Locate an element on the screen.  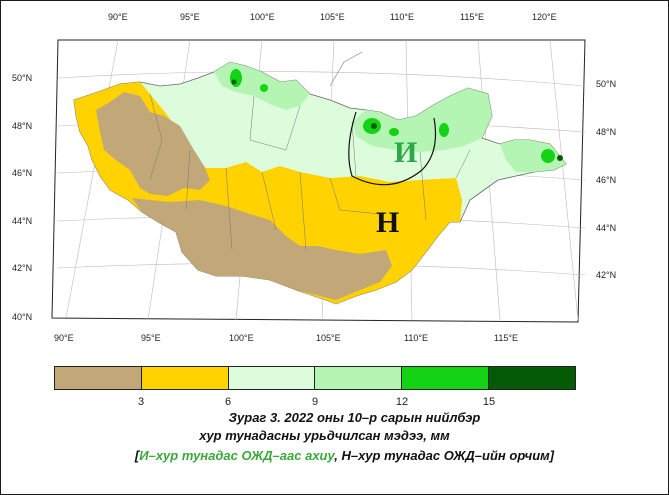
caption-normal-note: , Н–хур тунадас ОЖД–ийн орчим] is located at coordinates (444, 455).